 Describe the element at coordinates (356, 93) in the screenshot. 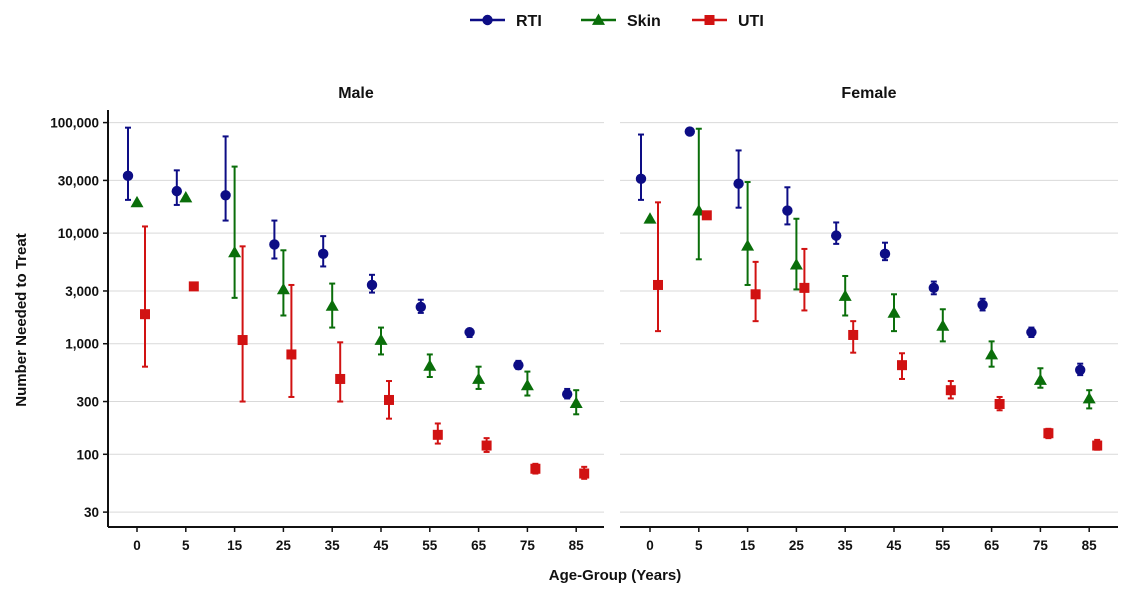

I see `panel-title: Male` at that location.